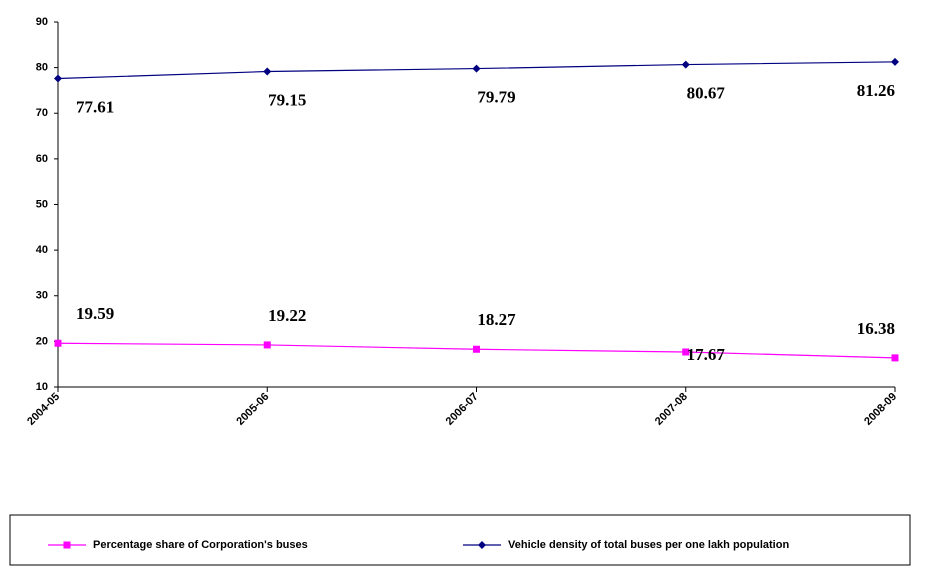 The image size is (925, 570). I want to click on data-label: 79.79, so click(496, 96).